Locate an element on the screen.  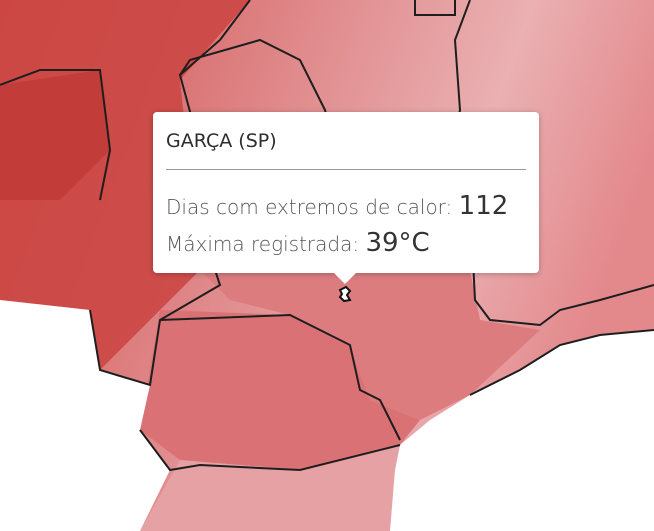
region-sc is located at coordinates (270, 488).